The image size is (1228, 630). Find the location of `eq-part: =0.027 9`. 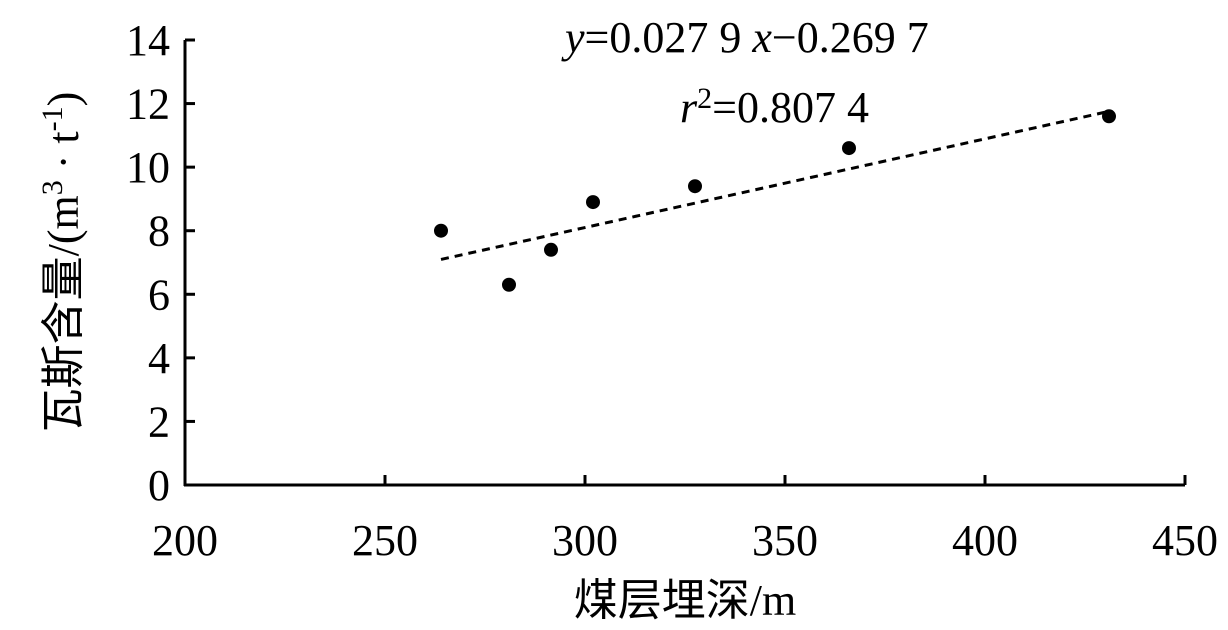

eq-part: =0.027 9 is located at coordinates (669, 37).